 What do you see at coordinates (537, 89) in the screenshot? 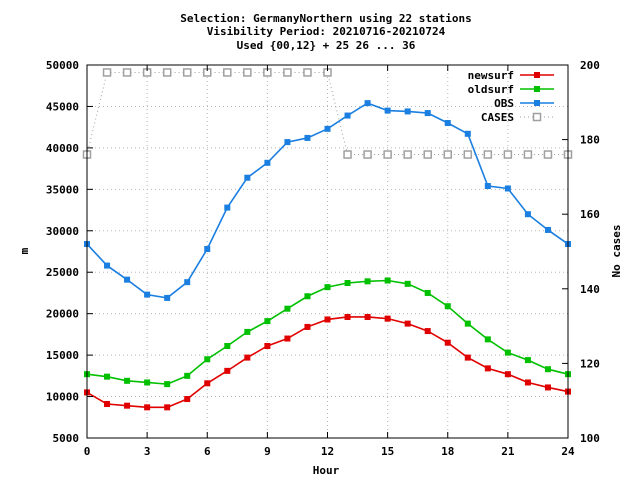
I see `legend-swatch-marker-oldsurf` at bounding box center [537, 89].